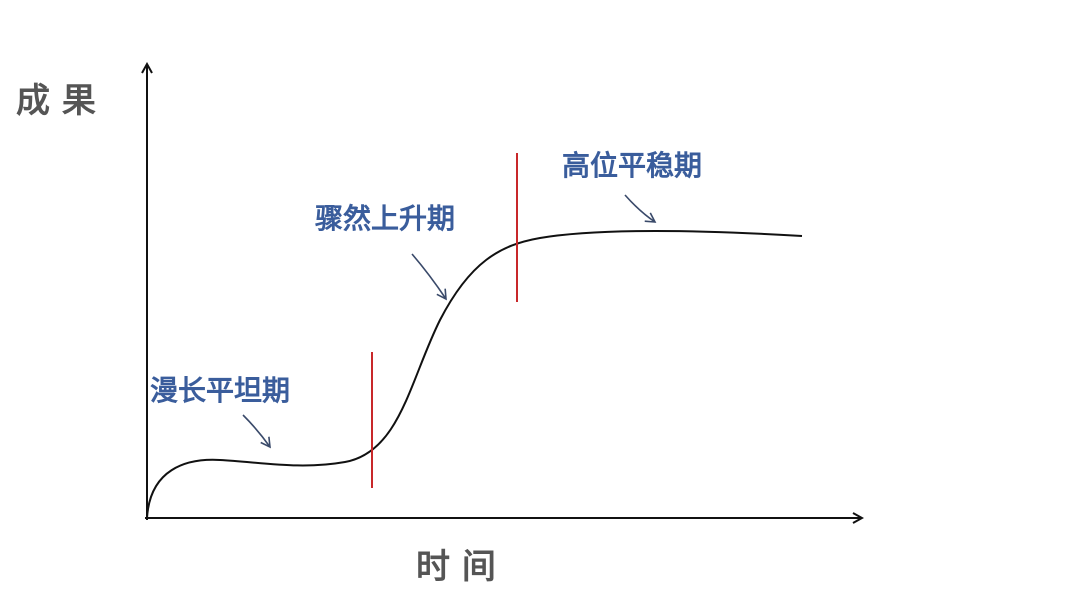 The width and height of the screenshot is (1080, 596). I want to click on x-axis-label: 时 间, so click(456, 567).